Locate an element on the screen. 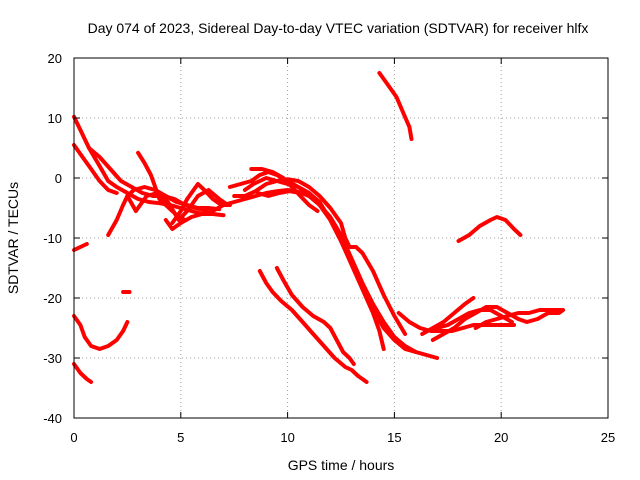  series-track-o is located at coordinates (315, 316).